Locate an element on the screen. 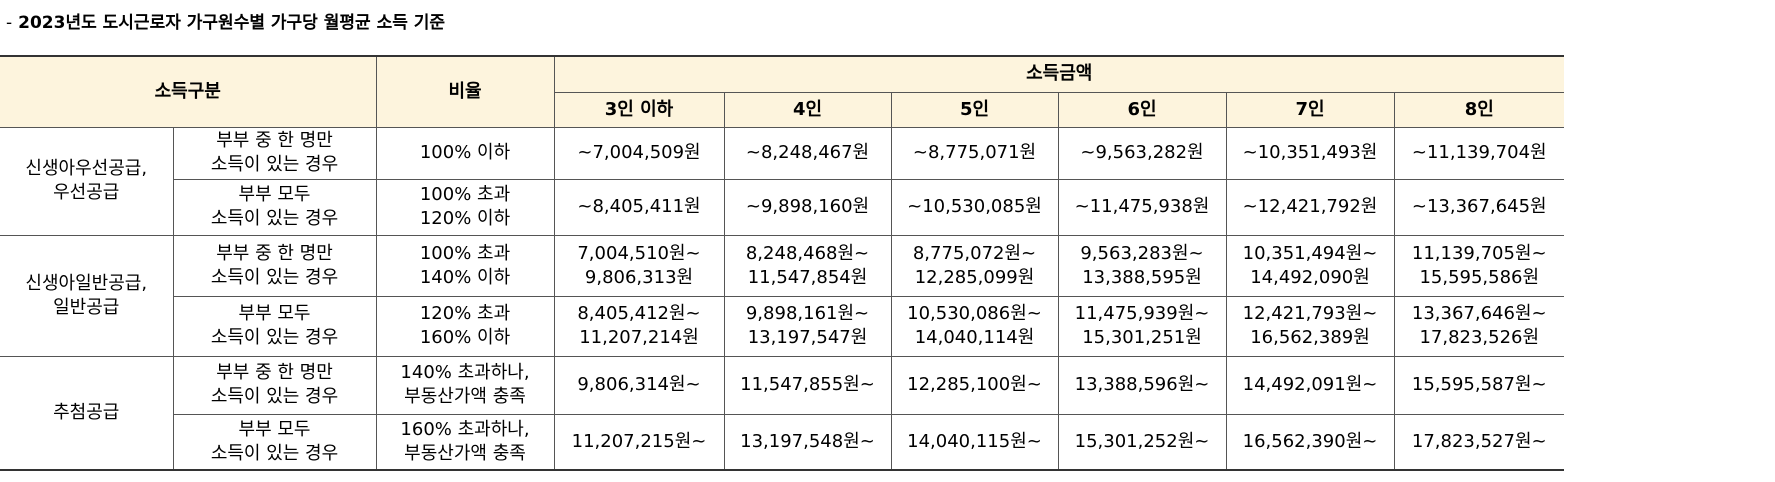 This screenshot has height=482, width=1775. amount-cell: ~12,421,792원 is located at coordinates (1310, 207).